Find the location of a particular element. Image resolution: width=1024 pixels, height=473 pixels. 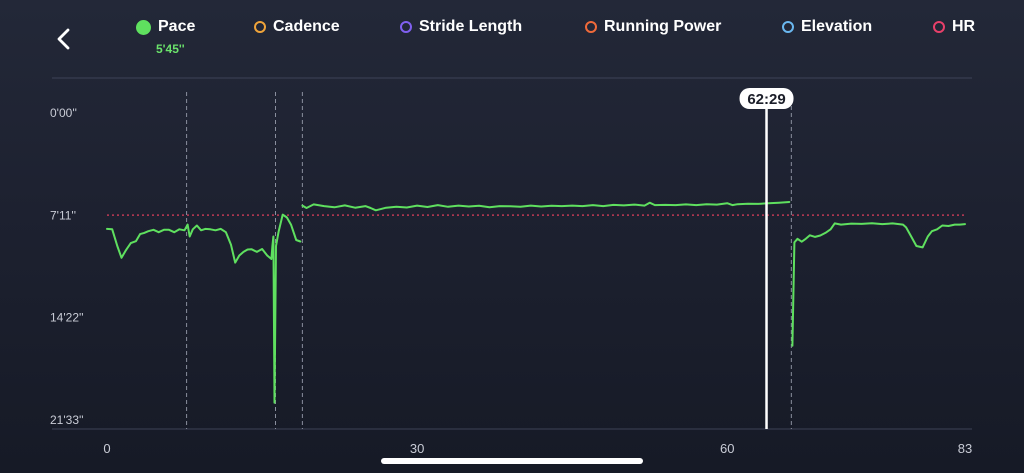

back-button is located at coordinates (65, 39).